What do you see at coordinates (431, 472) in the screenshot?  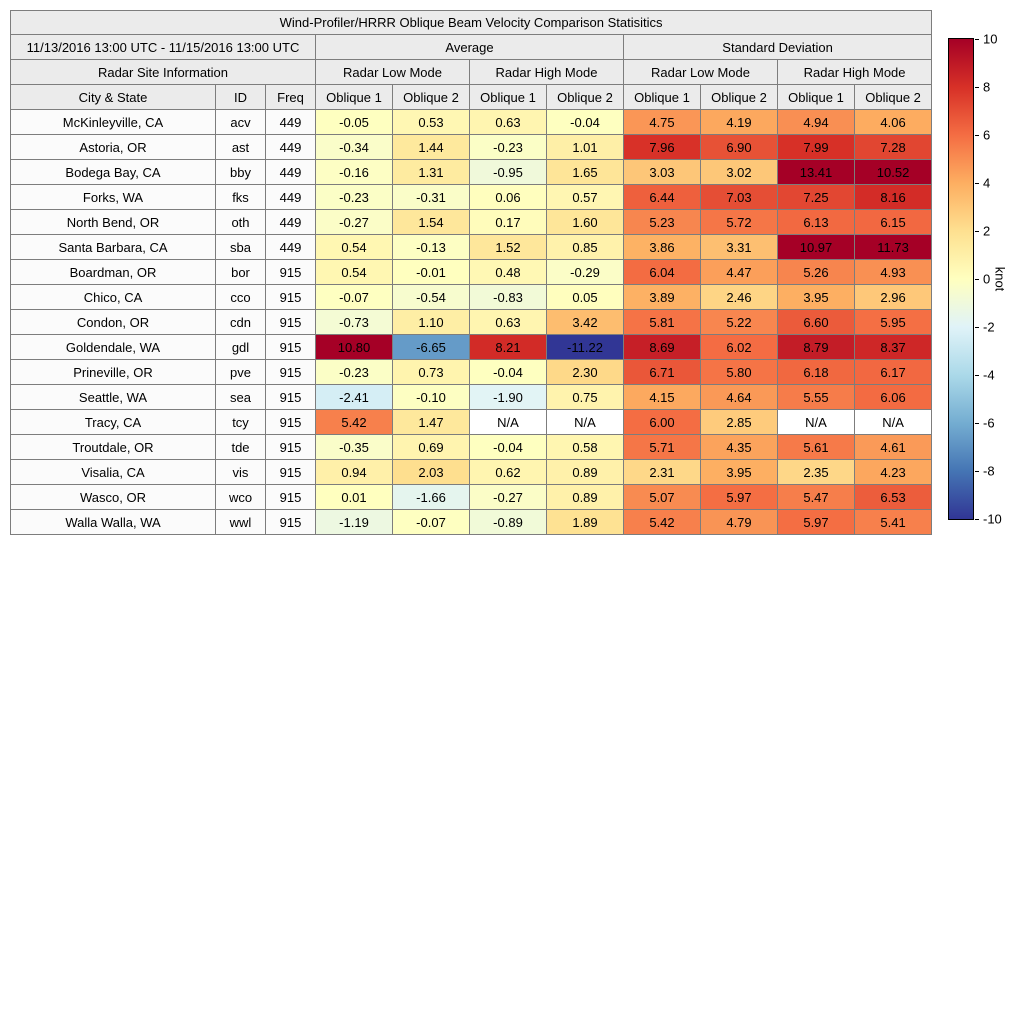 I see `value-cell: 2.03` at bounding box center [431, 472].